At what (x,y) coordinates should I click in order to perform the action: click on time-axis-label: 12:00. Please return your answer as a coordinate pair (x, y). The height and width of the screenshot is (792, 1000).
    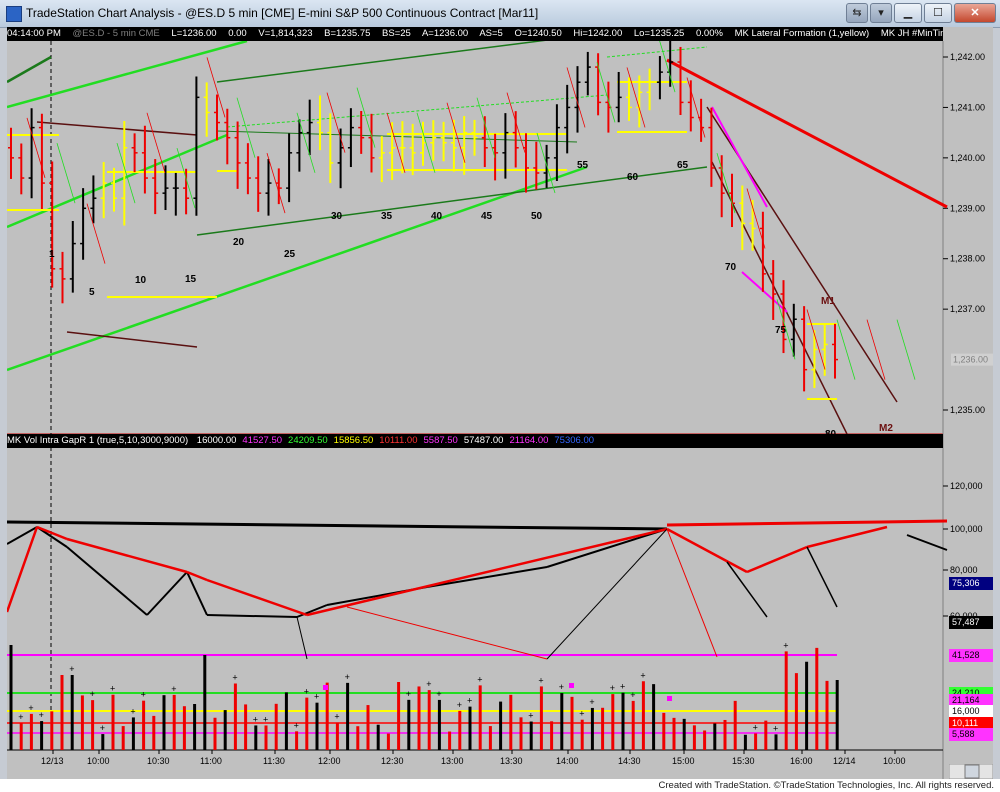
    Looking at the image, I should click on (329, 761).